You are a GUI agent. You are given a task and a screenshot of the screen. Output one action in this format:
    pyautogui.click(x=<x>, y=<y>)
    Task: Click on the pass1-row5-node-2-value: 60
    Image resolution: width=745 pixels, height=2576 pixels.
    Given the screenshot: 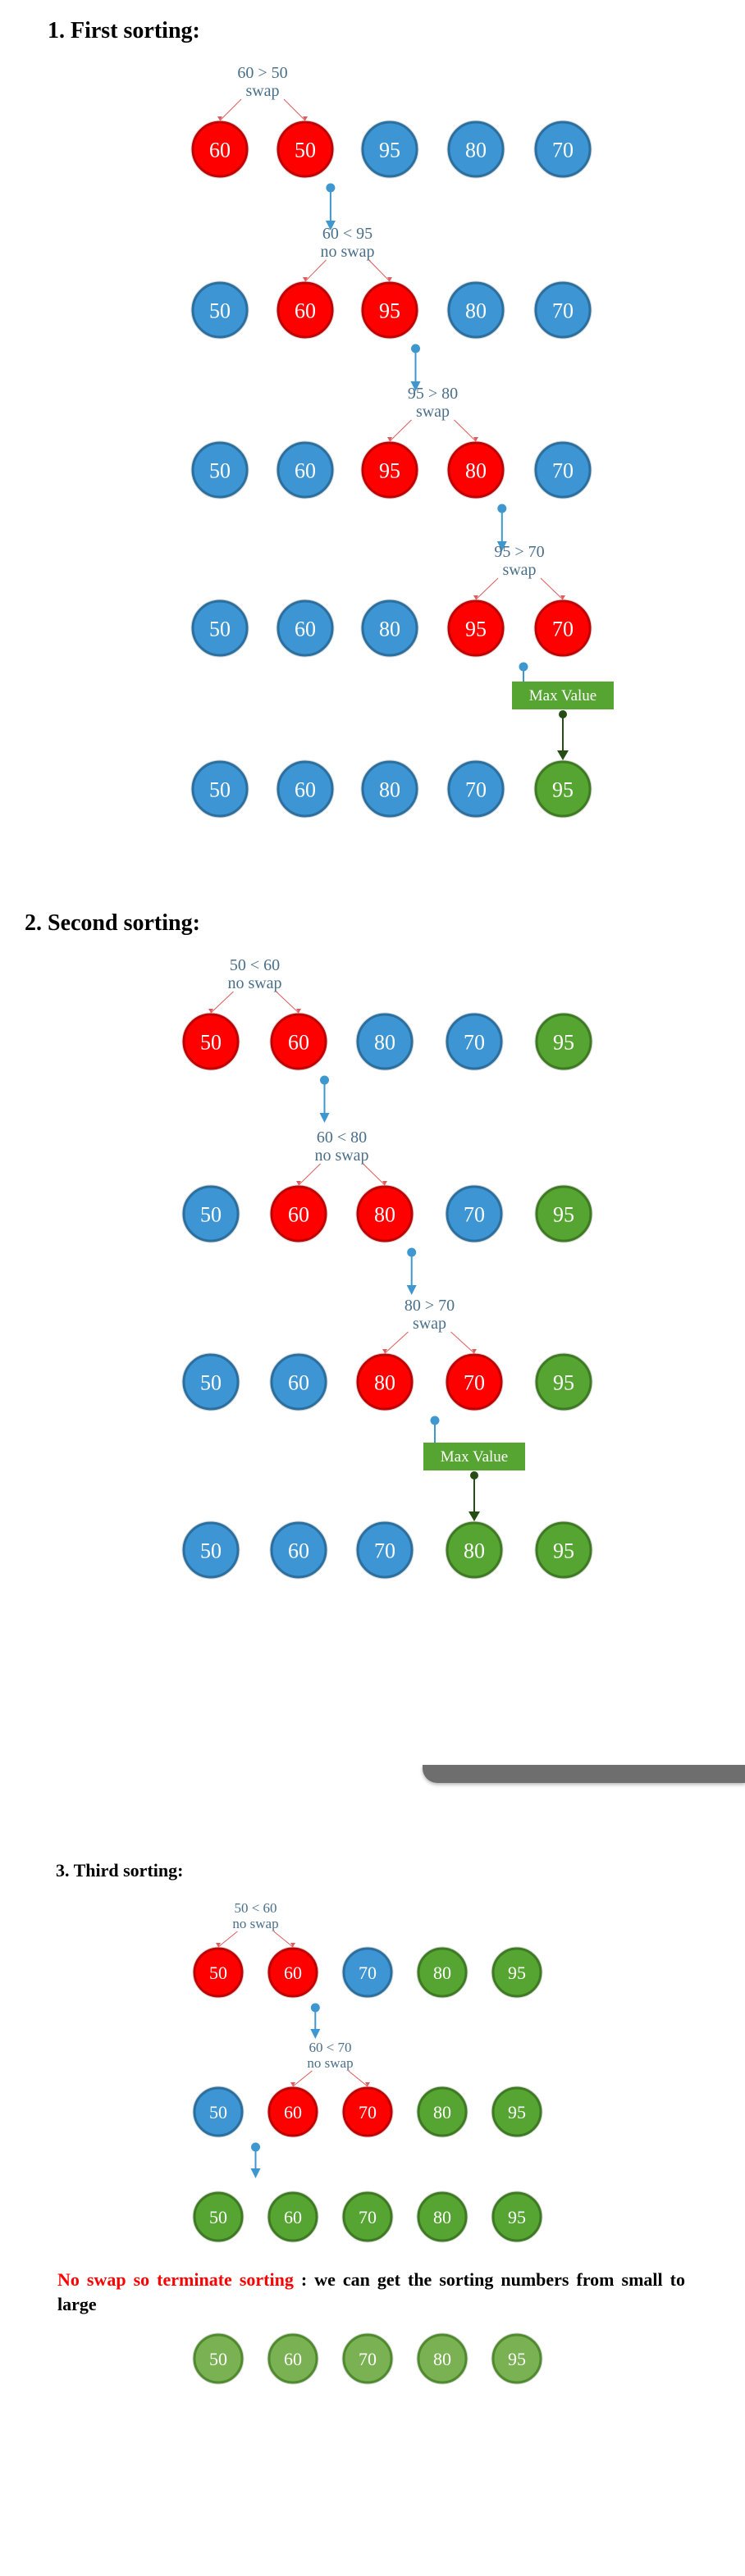 What is the action you would take?
    pyautogui.click(x=305, y=789)
    